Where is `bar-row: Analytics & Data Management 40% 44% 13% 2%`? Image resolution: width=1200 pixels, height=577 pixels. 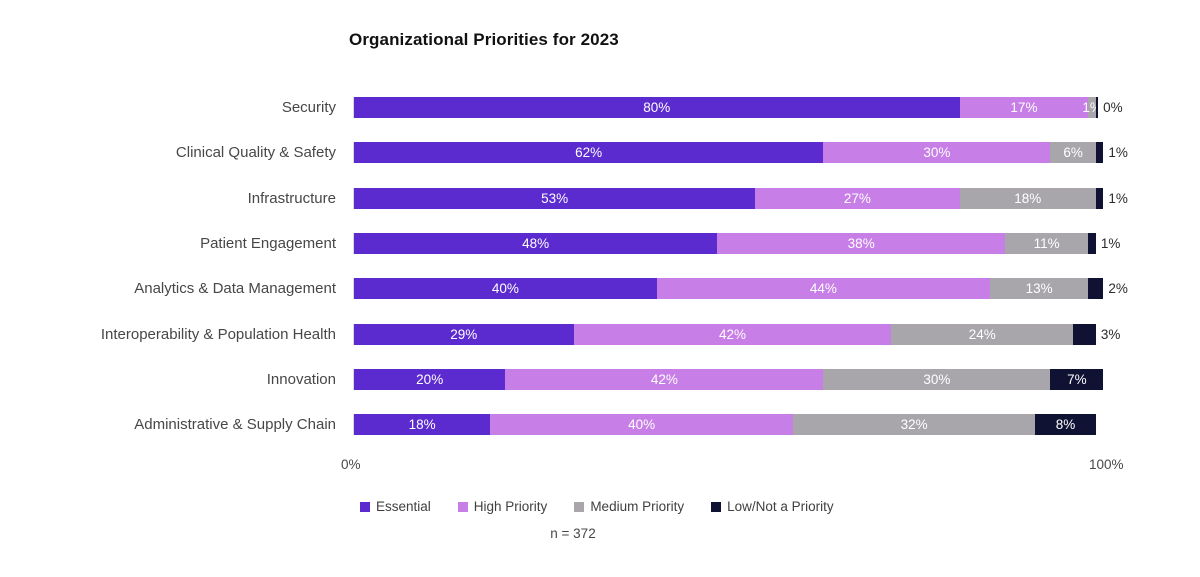
bar-row: Analytics & Data Management 40% 44% 13% 2% is located at coordinates (600, 288).